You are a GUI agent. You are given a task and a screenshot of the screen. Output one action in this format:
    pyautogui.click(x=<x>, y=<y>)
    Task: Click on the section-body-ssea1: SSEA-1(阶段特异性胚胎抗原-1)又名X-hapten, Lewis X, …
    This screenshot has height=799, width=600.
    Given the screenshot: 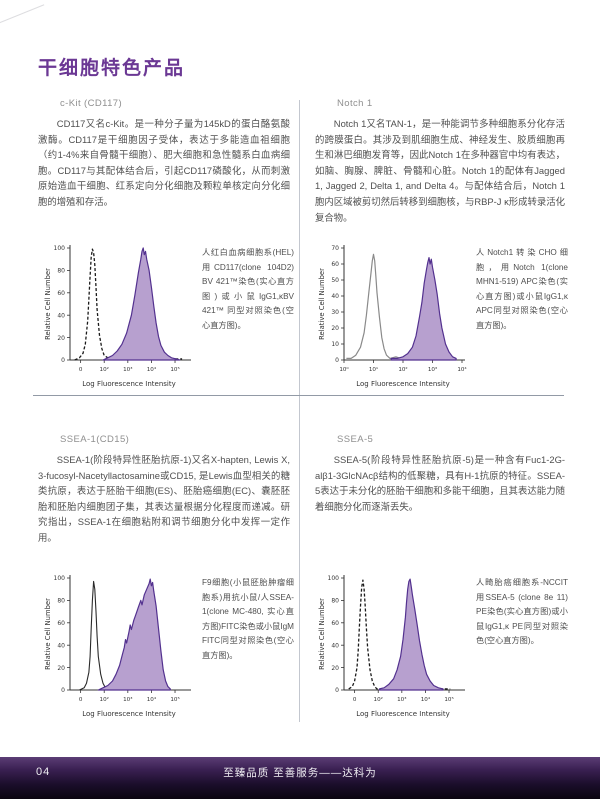 What is the action you would take?
    pyautogui.click(x=164, y=498)
    